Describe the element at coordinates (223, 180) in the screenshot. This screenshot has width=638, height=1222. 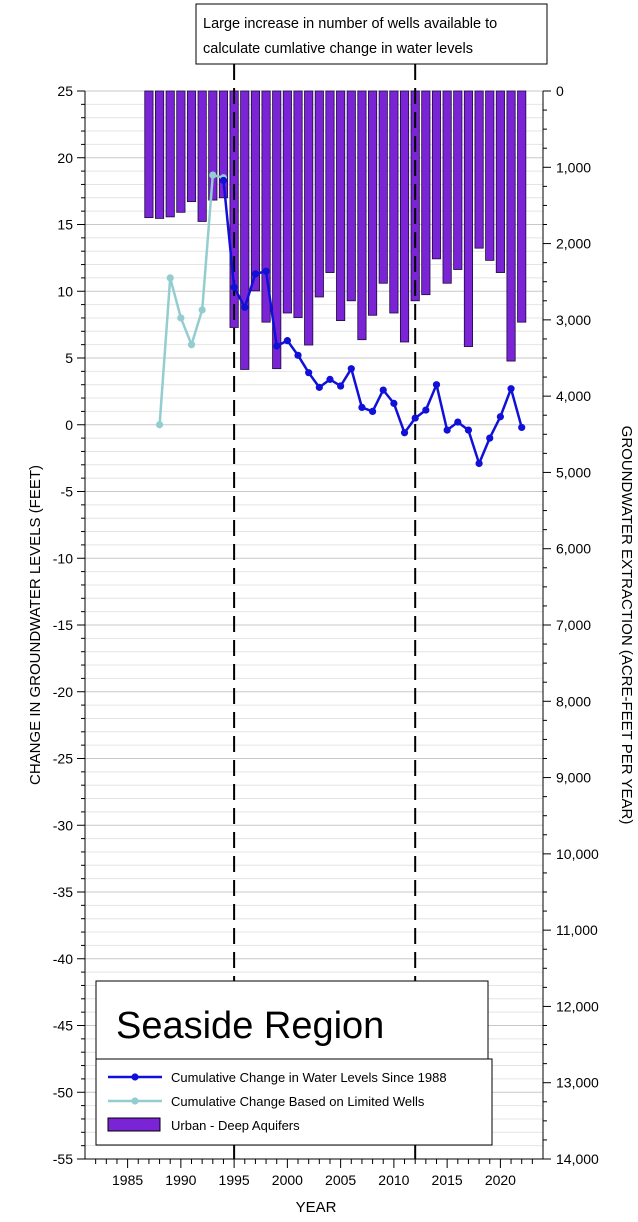
I see `water-levels-point-1994` at that location.